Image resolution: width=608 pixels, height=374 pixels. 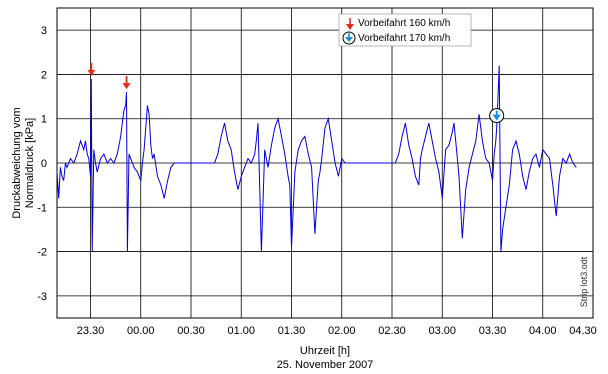 What do you see at coordinates (241, 331) in the screenshot?
I see `x-tick-label: 01.00` at bounding box center [241, 331].